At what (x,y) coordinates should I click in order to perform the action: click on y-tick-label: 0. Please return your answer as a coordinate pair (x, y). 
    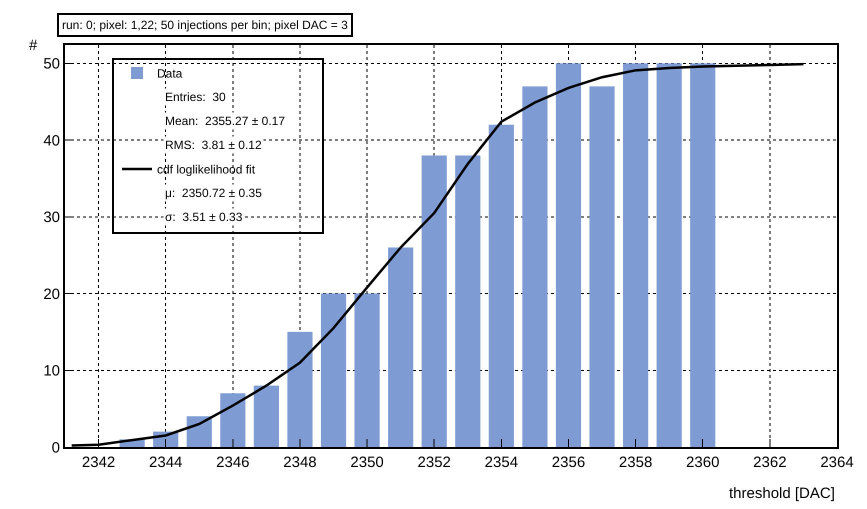
    Looking at the image, I should click on (56, 447).